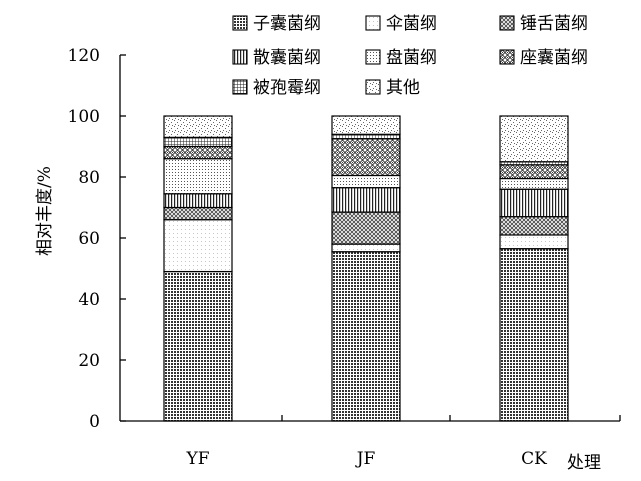 The height and width of the screenshot is (481, 641). I want to click on legend-label: 伞菌纲, so click(411, 24).